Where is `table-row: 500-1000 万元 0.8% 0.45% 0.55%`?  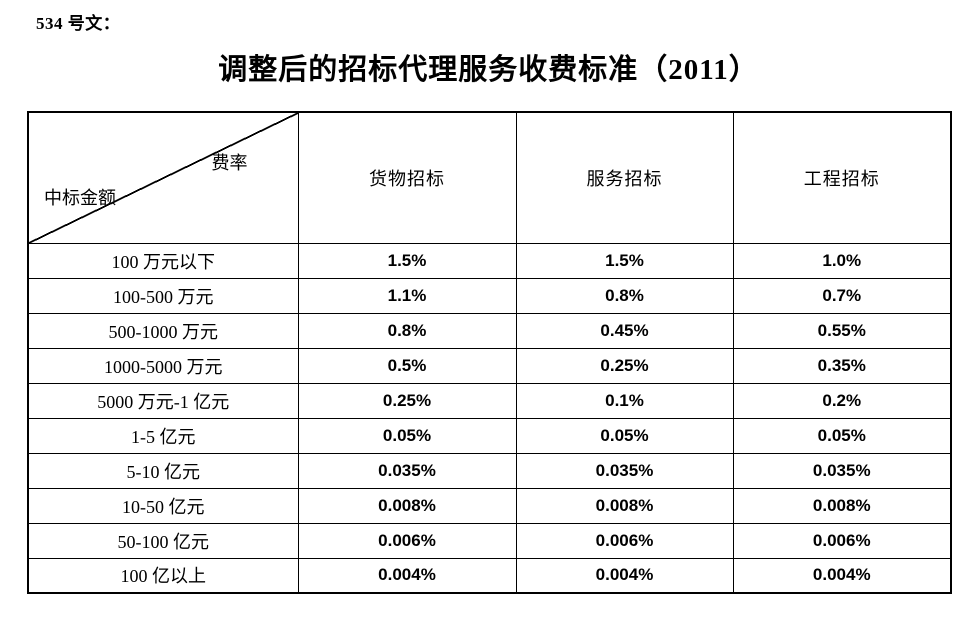
table-row: 500-1000 万元 0.8% 0.45% 0.55% is located at coordinates (489, 330).